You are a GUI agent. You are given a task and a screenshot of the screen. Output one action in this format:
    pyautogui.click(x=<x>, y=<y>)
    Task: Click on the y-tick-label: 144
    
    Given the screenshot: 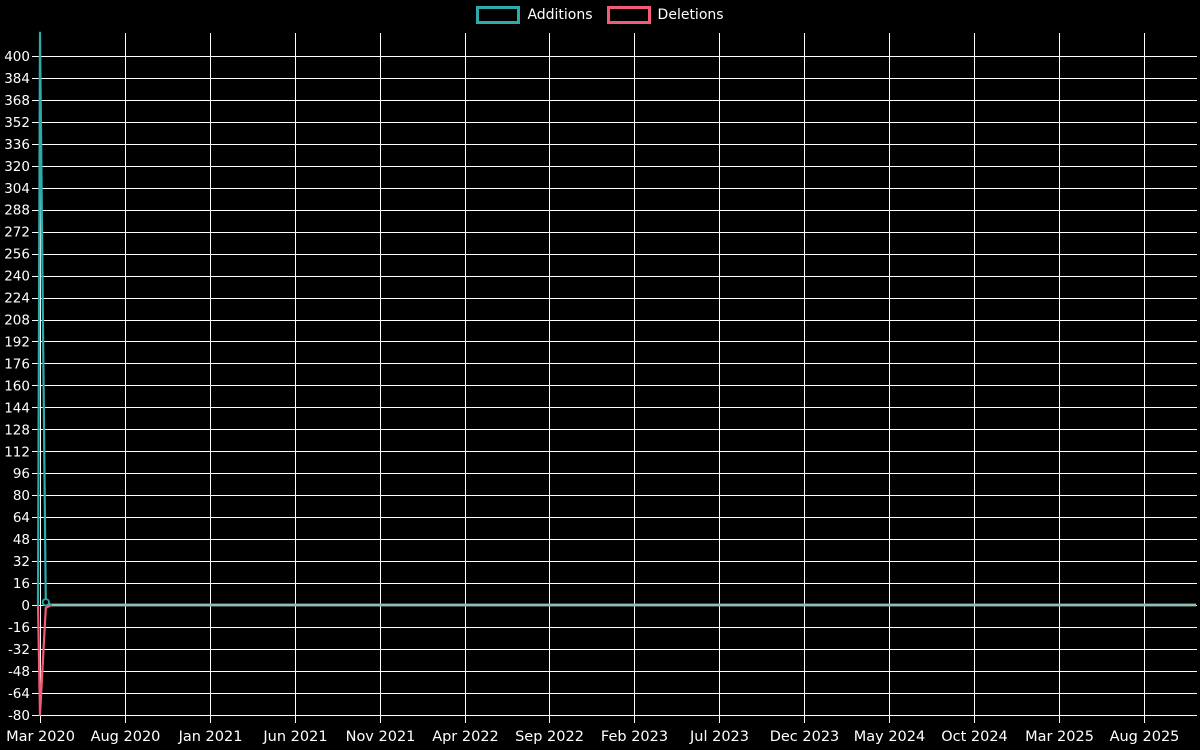 What is the action you would take?
    pyautogui.click(x=17, y=408)
    